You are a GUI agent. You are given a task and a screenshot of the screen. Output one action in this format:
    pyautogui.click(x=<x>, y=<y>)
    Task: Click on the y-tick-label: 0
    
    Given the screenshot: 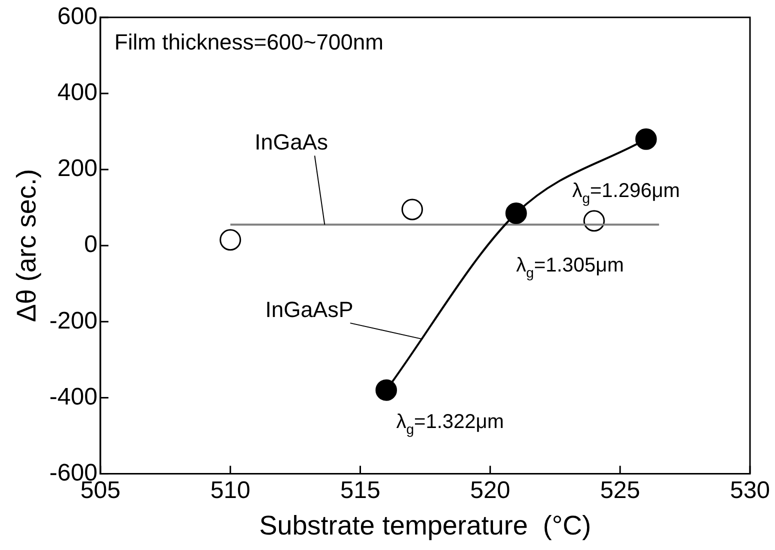 What is the action you would take?
    pyautogui.click(x=91, y=244)
    